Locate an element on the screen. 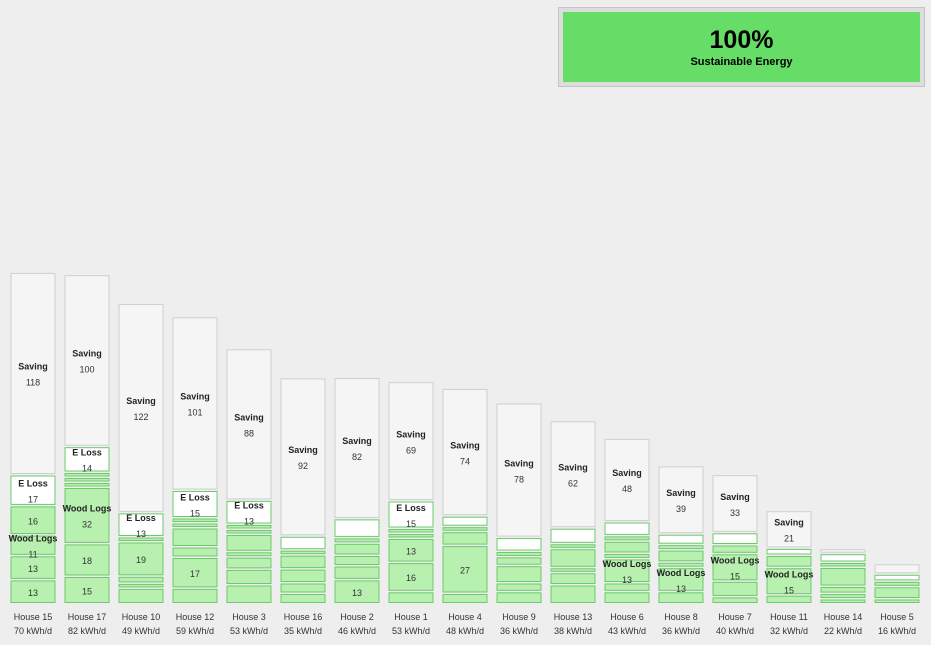 The width and height of the screenshot is (931, 645). category-label: House 8 is located at coordinates (681, 617).